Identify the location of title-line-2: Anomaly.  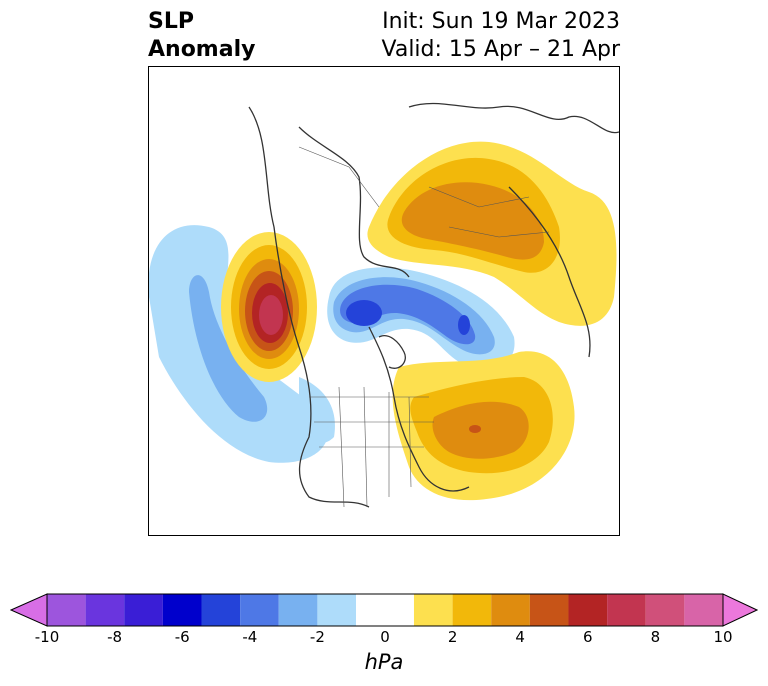
(202, 49).